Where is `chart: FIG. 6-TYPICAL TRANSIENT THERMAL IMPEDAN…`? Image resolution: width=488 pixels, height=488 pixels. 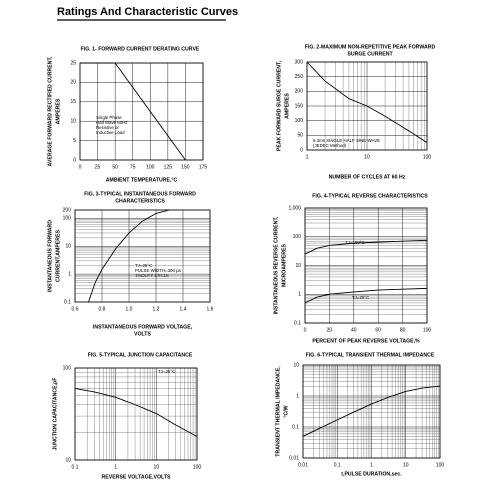
chart: FIG. 6-TYPICAL TRANSIENT THERMAL IMPEDAN… is located at coordinates (359, 414).